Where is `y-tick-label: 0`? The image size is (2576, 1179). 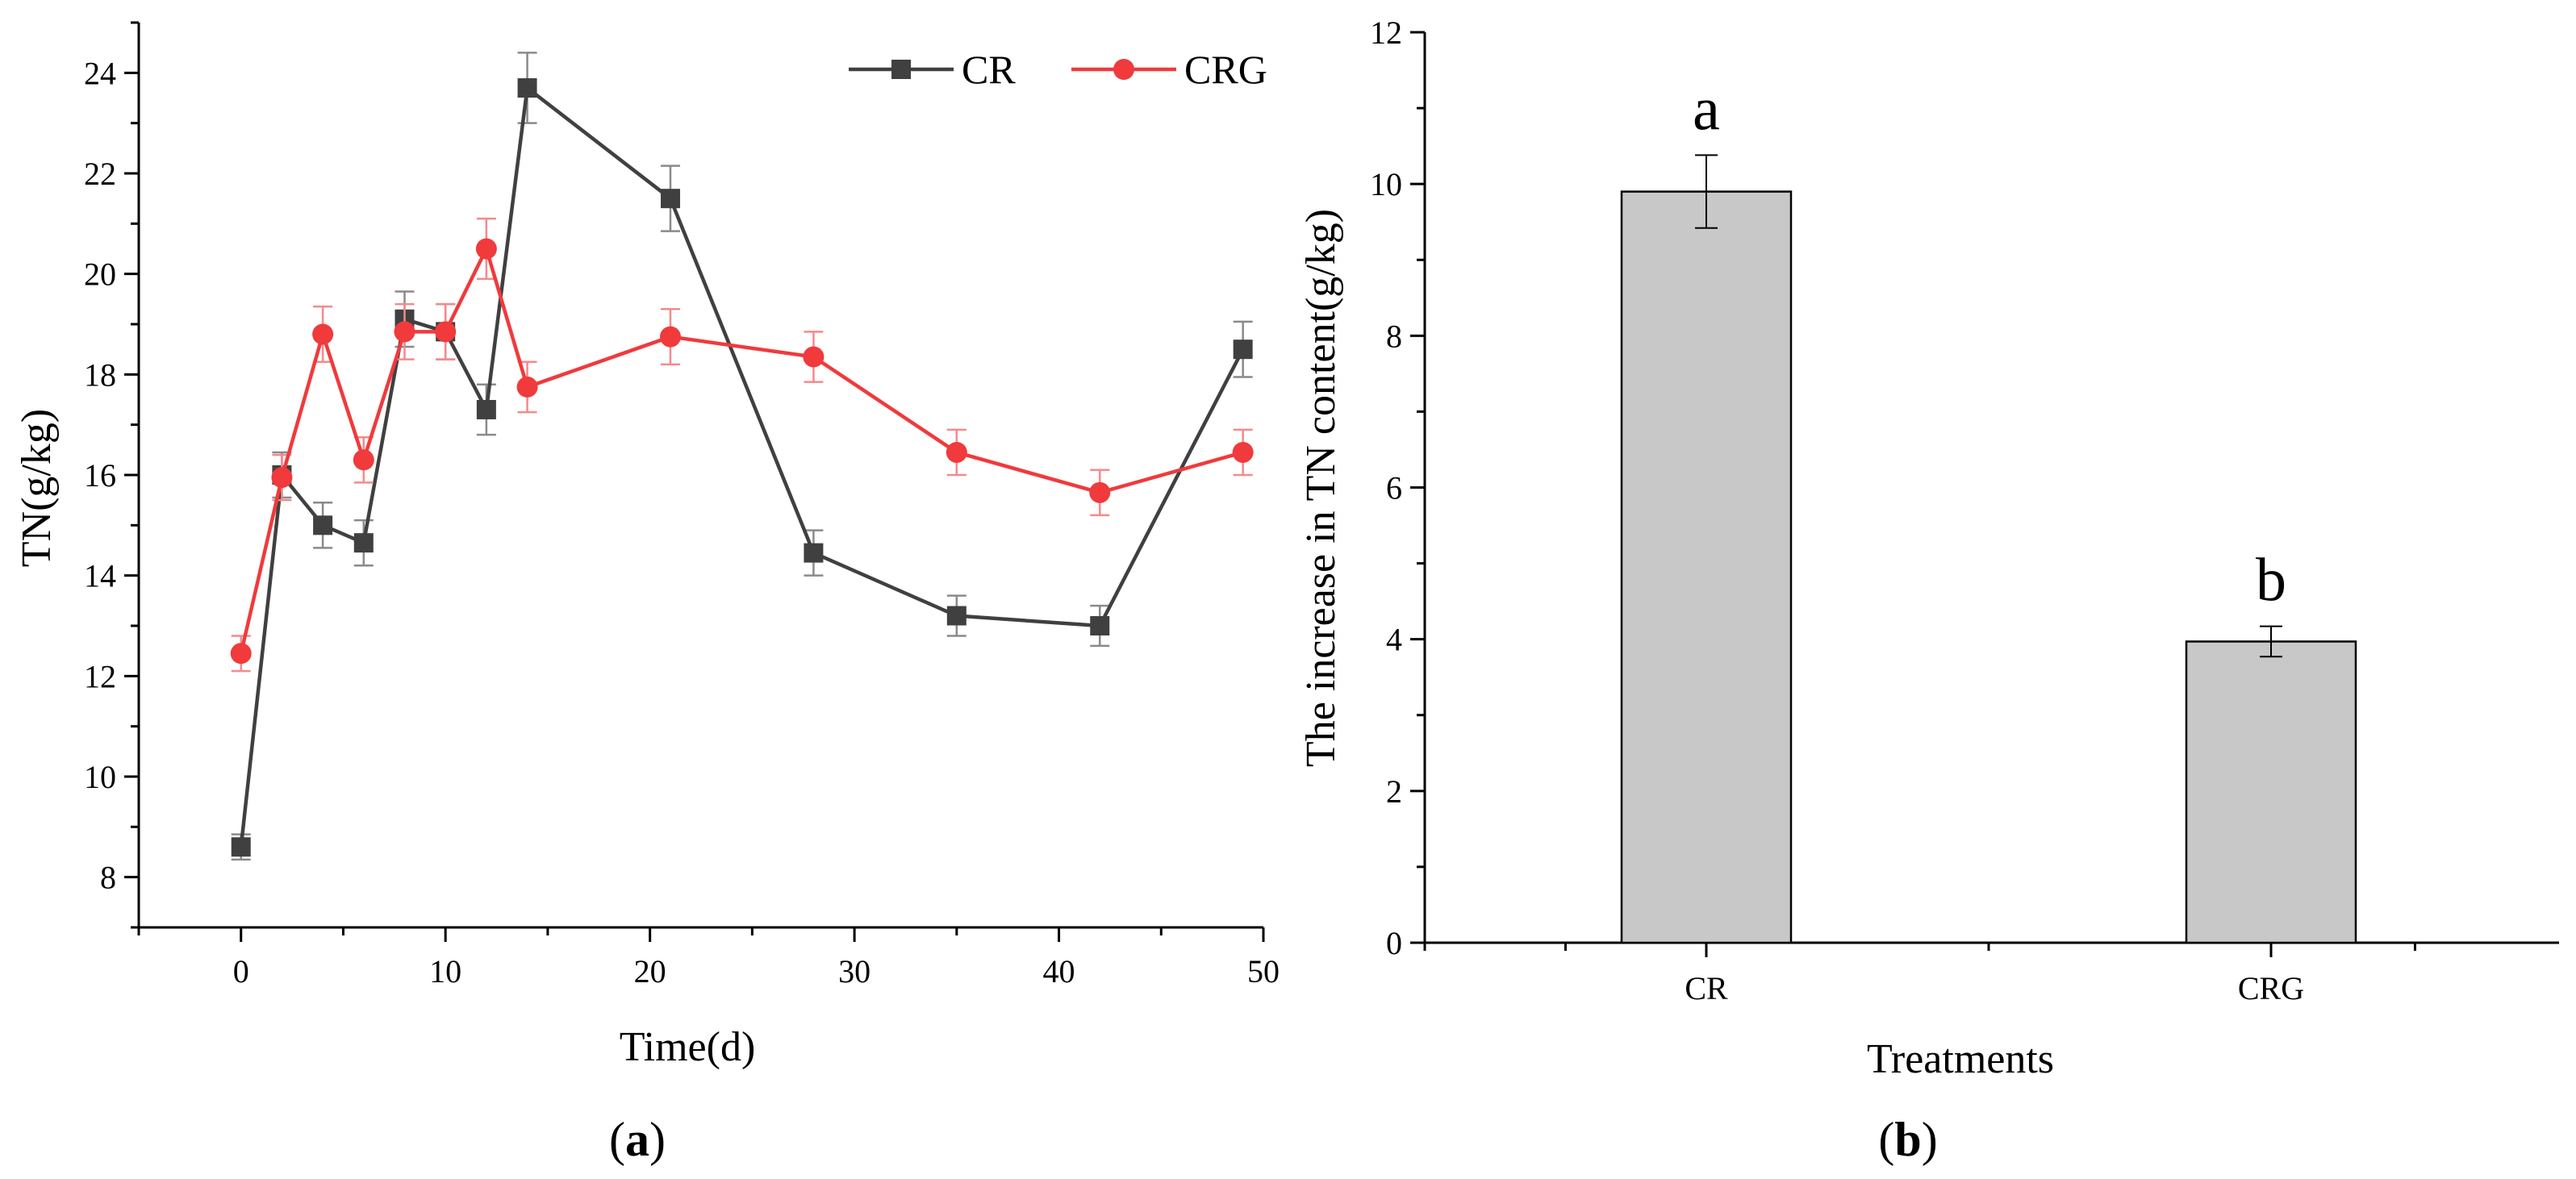
y-tick-label: 0 is located at coordinates (1394, 943).